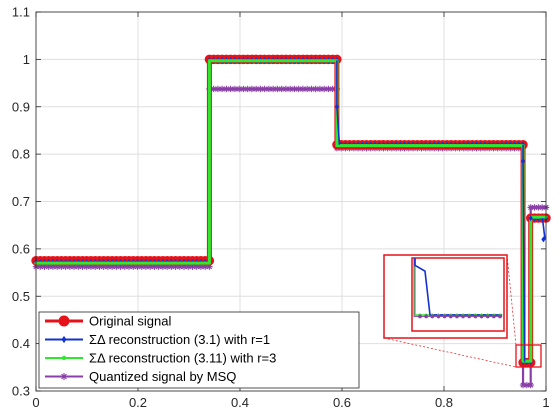 The image size is (560, 420). Describe the element at coordinates (157, 339) in the screenshot. I see `legend-item: ΣΔ reconstruction (3.1) with r=1` at that location.